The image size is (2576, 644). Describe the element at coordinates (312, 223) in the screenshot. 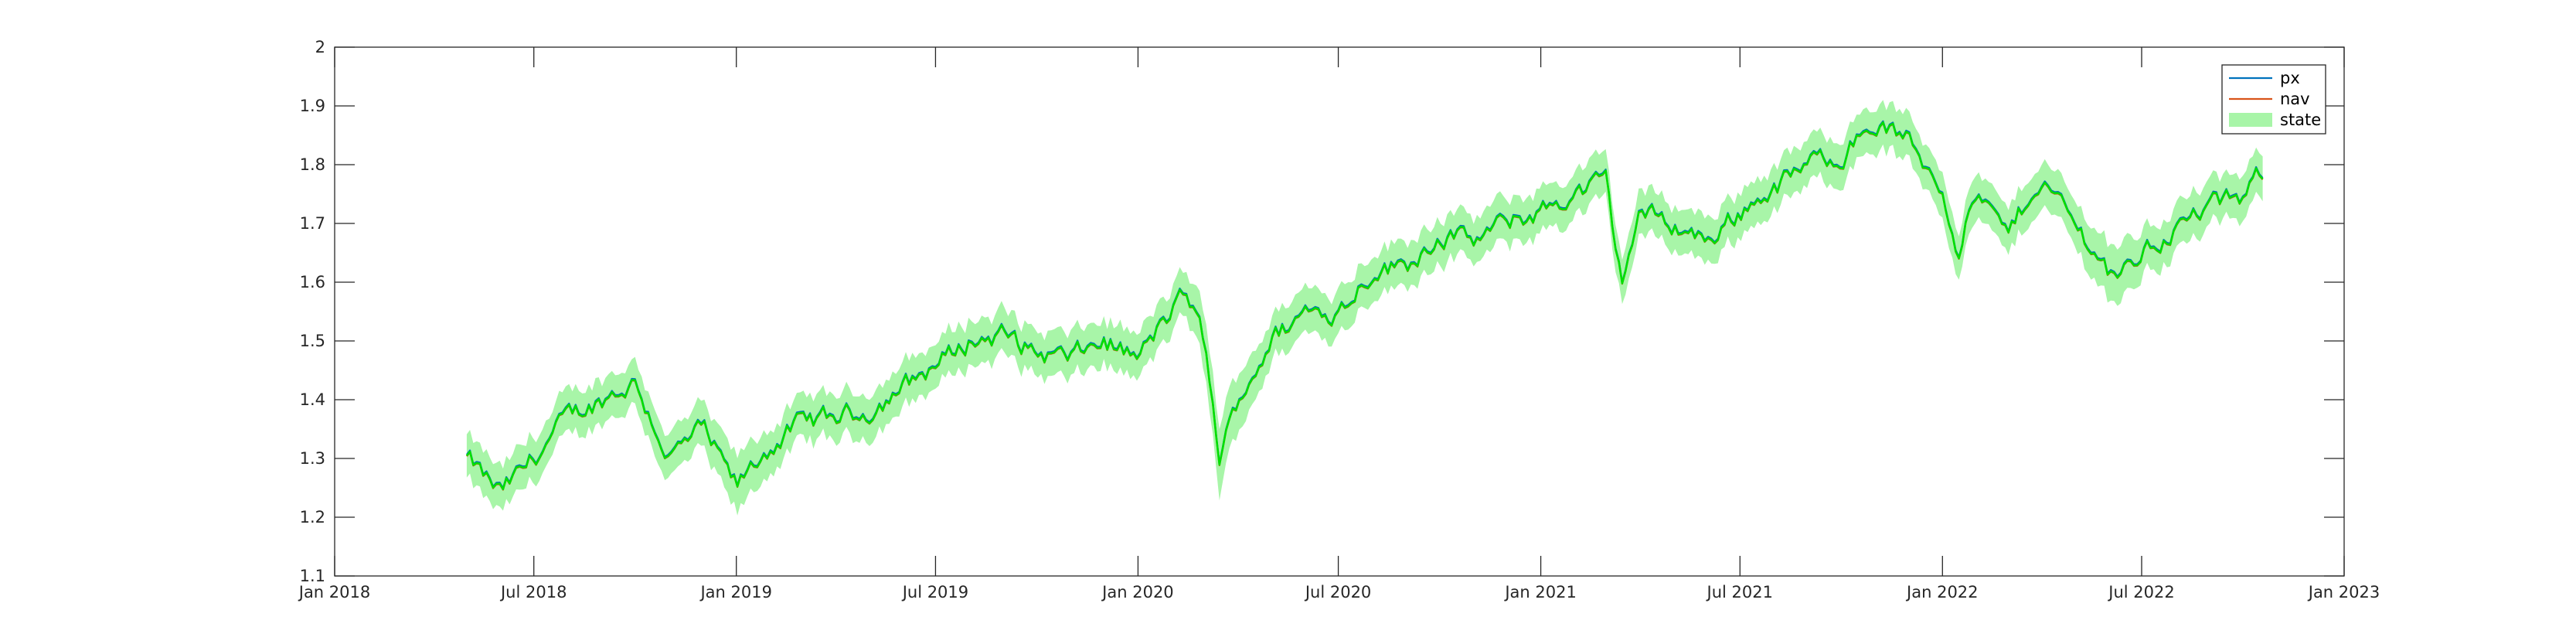

I see `y-tick-label-1-7: 1.7` at that location.